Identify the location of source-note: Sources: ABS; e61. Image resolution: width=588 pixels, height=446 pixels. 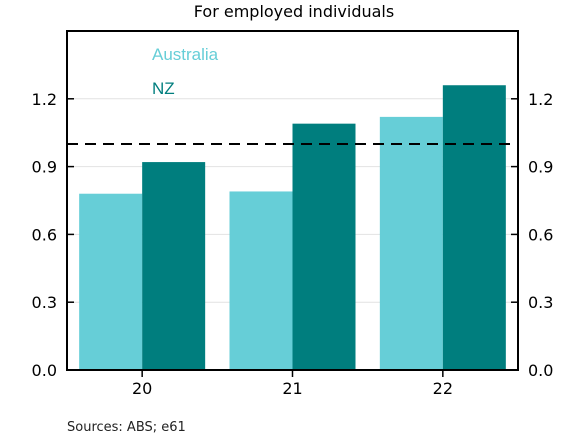
(126, 427).